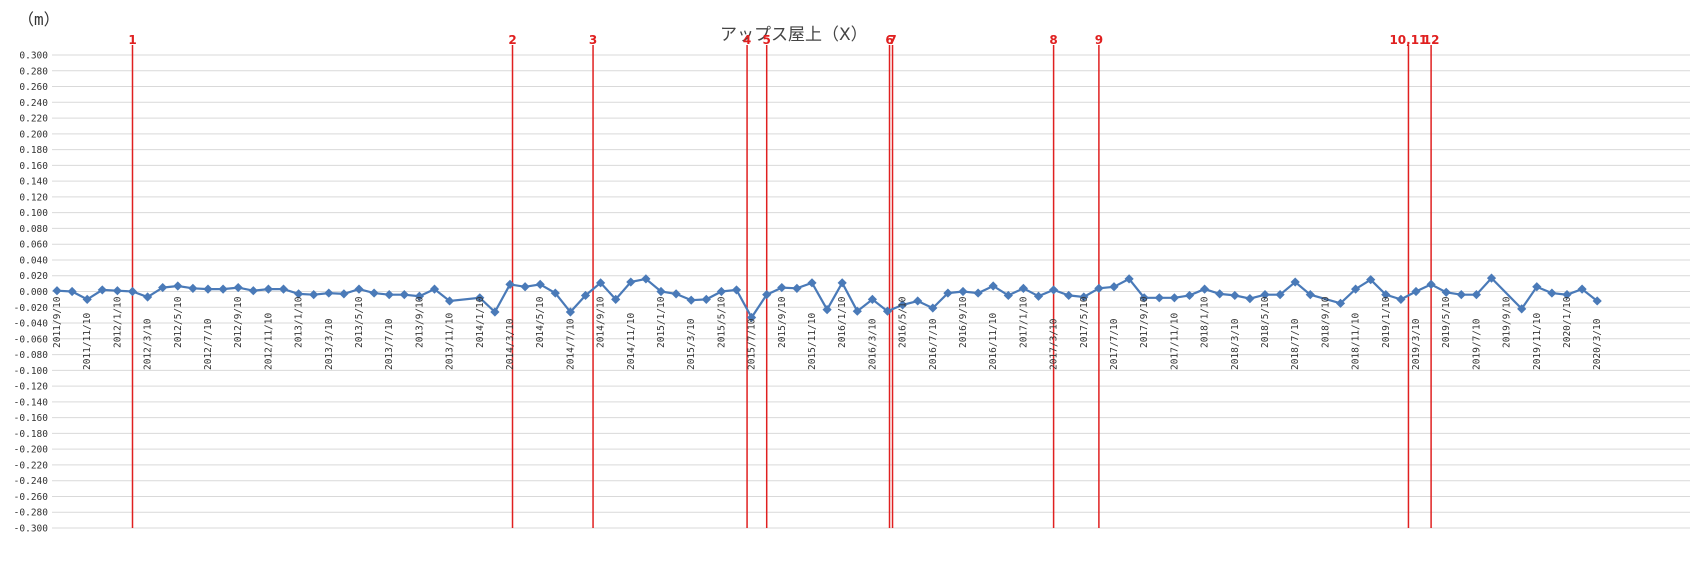  What do you see at coordinates (33, 103) in the screenshot?
I see `y-tick-label: 0.240` at bounding box center [33, 103].